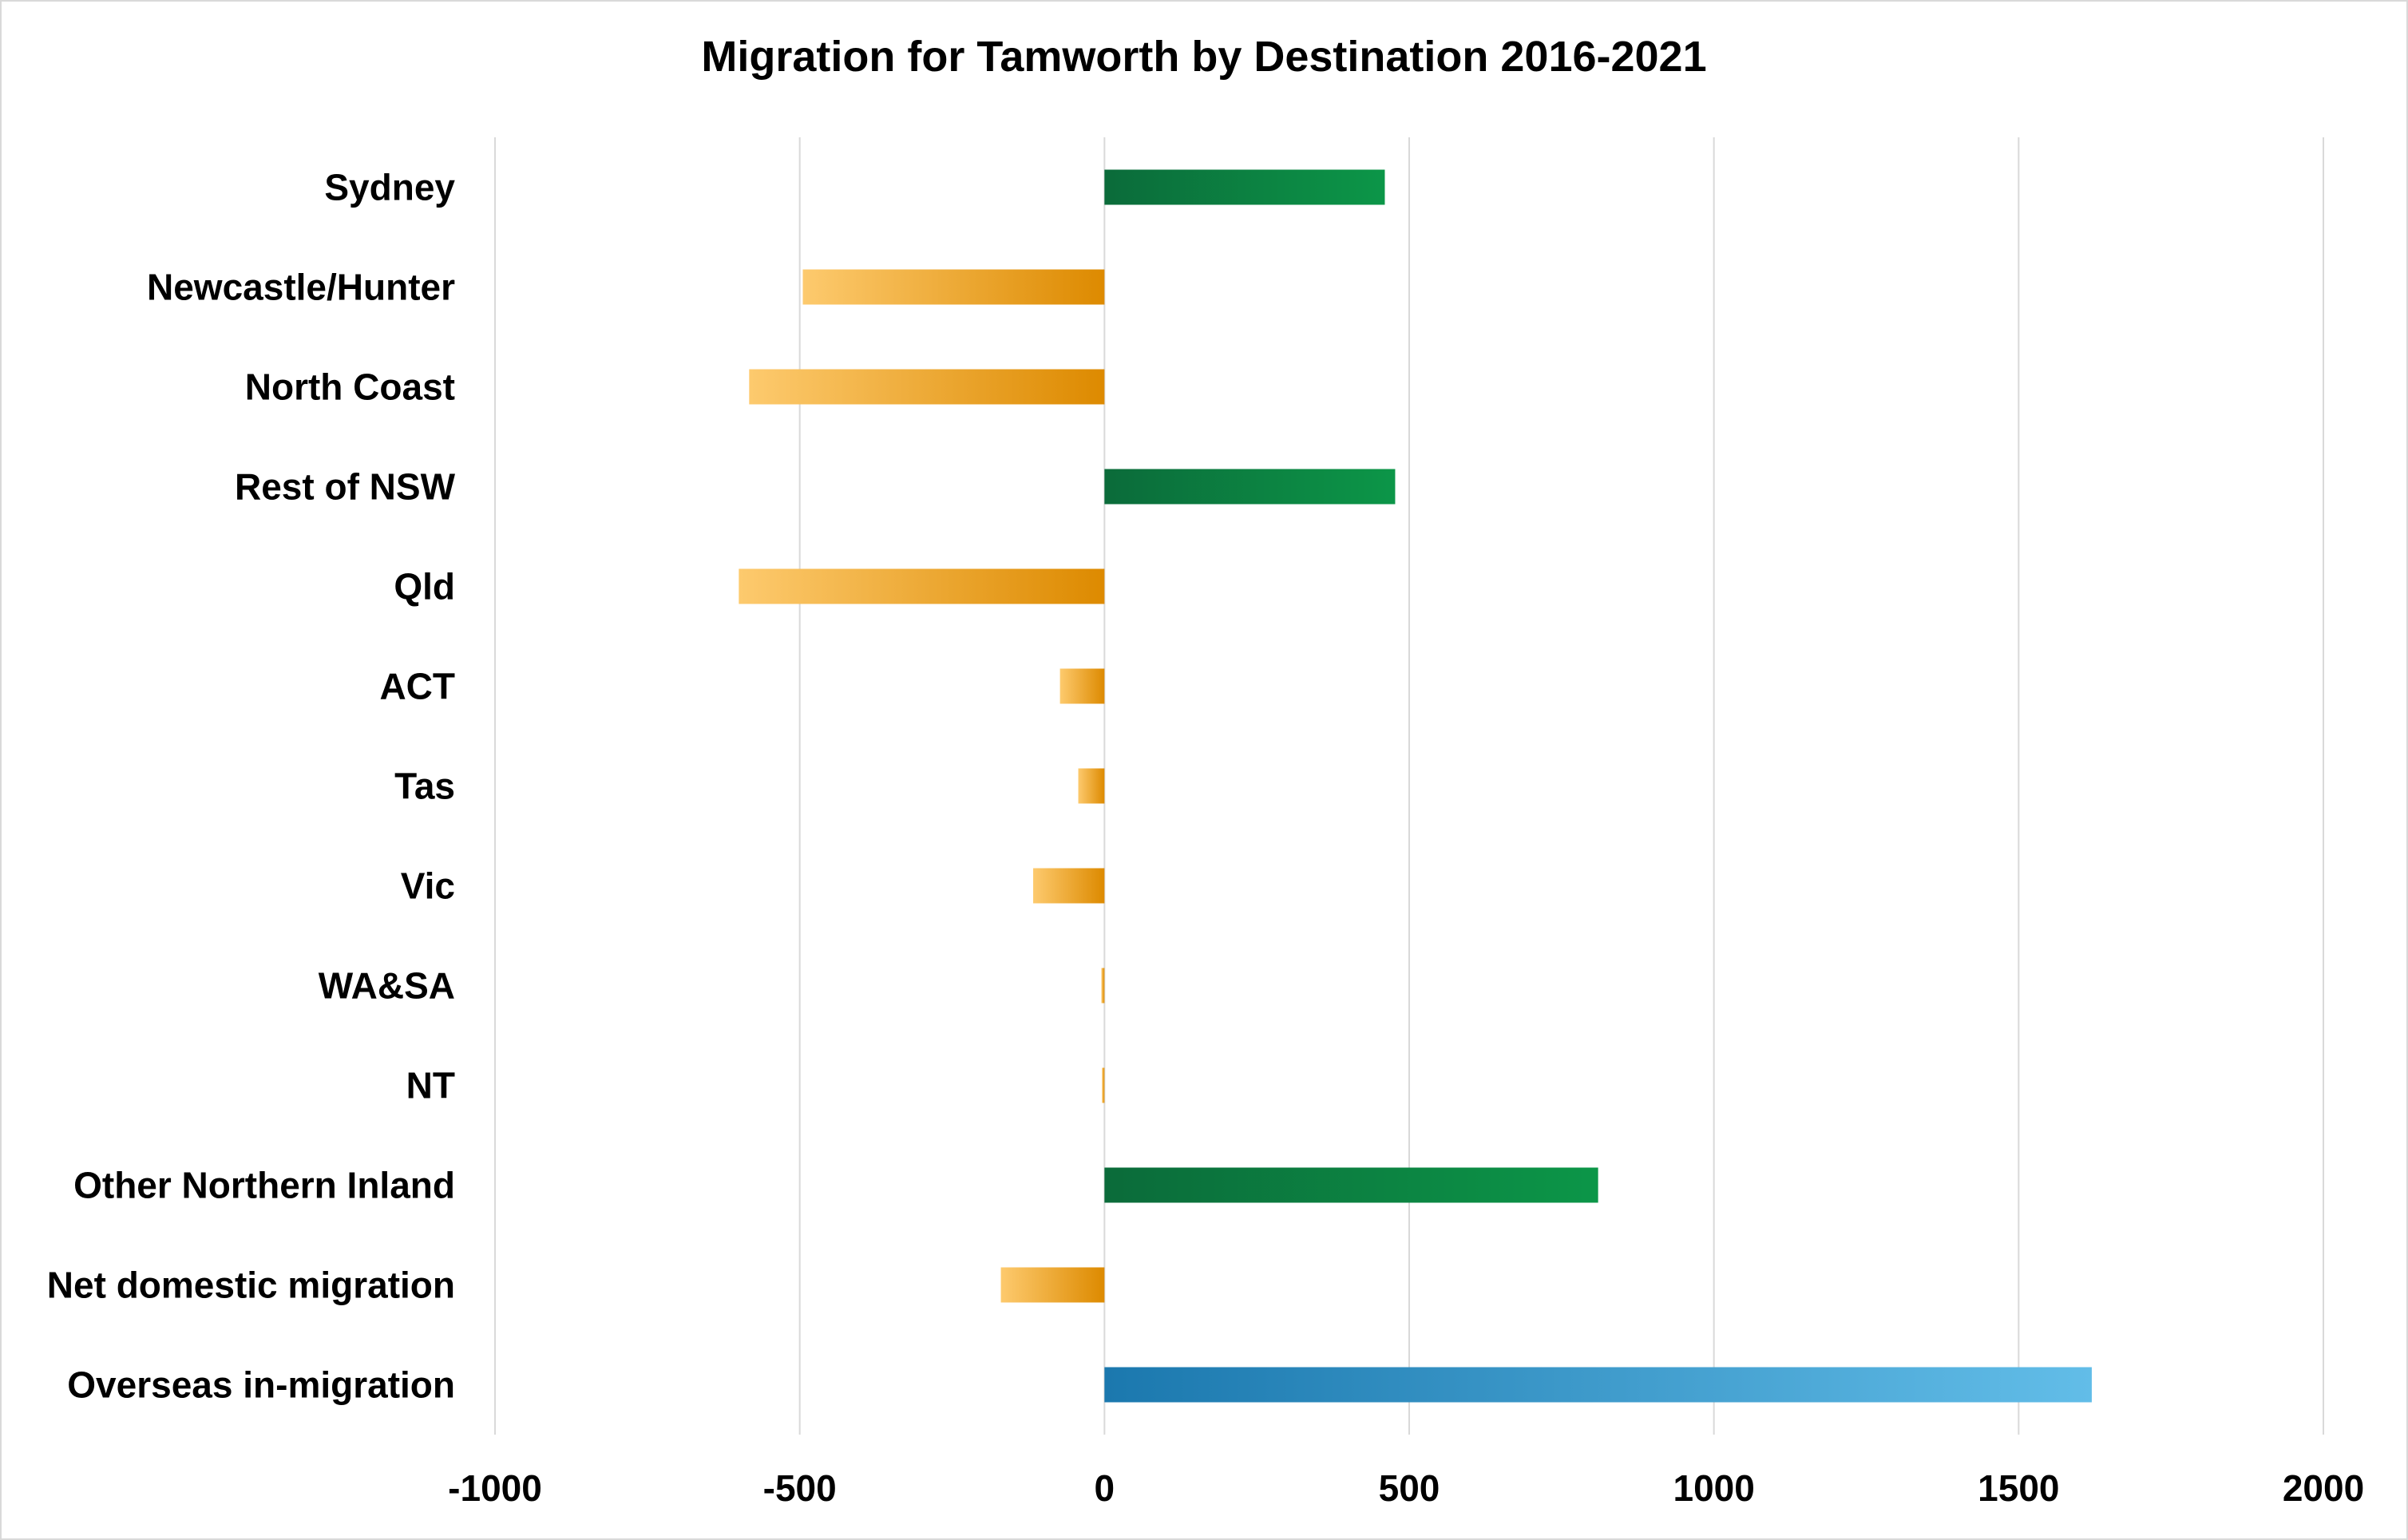  What do you see at coordinates (264, 1185) in the screenshot?
I see `category-label: Other Northern Inland` at bounding box center [264, 1185].